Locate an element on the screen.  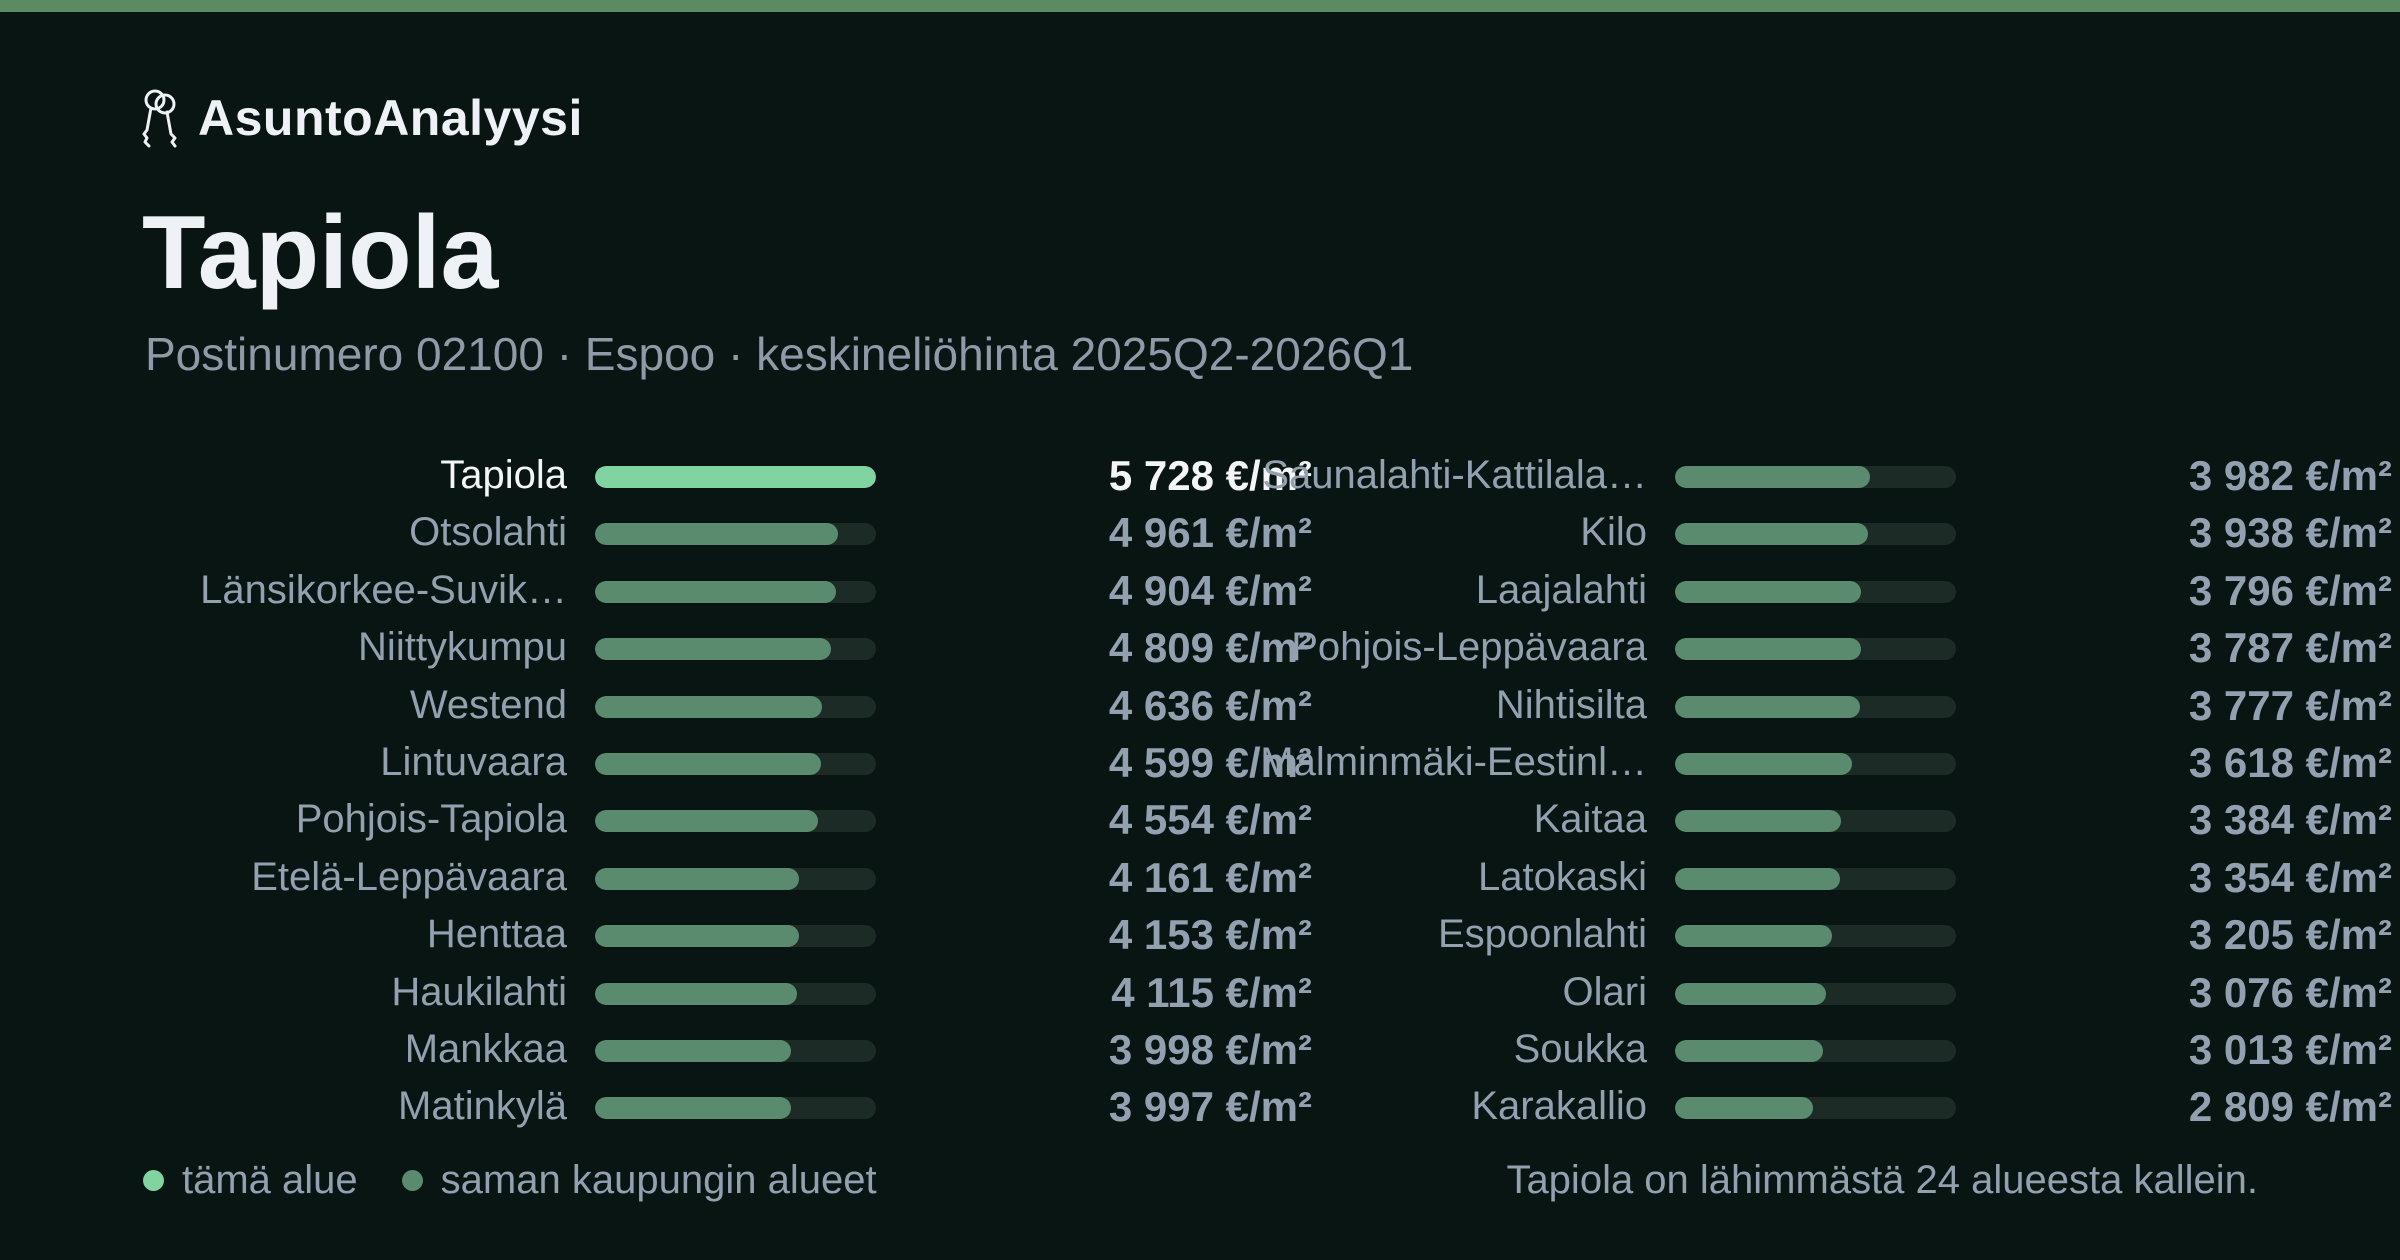
keys-icon is located at coordinates (159, 118).